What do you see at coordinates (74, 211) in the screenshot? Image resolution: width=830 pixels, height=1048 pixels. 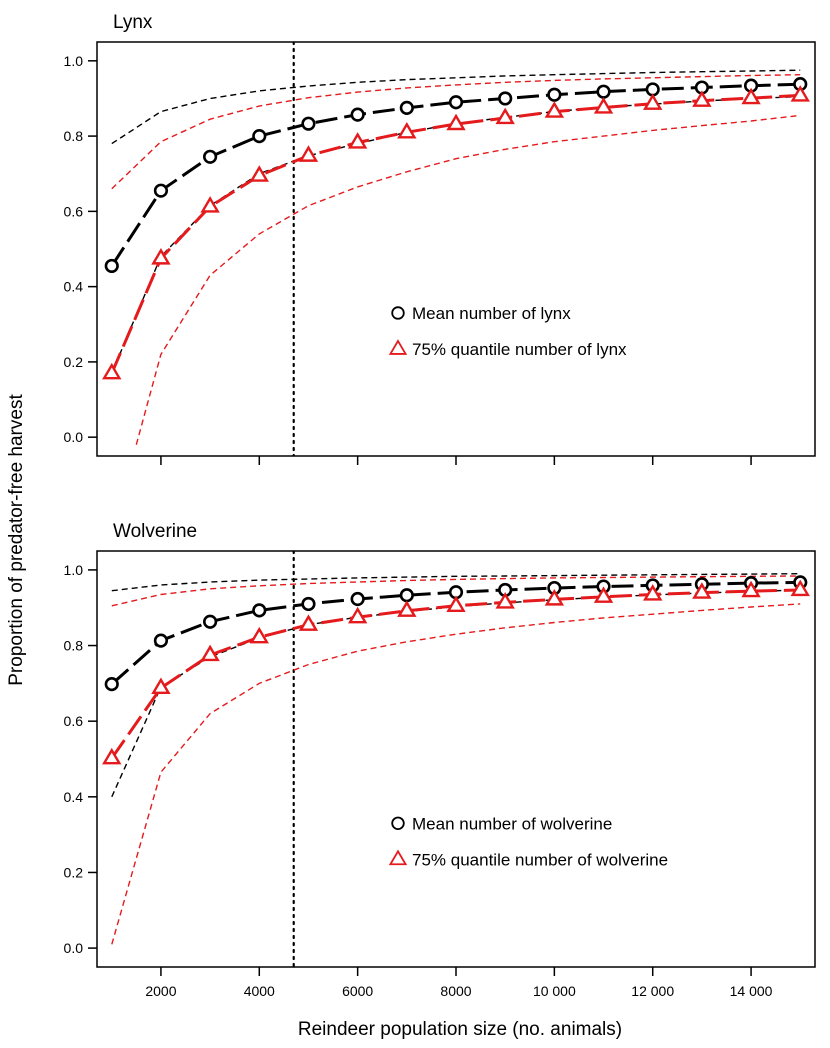 I see `lynx-y-tick-label: 0.6` at bounding box center [74, 211].